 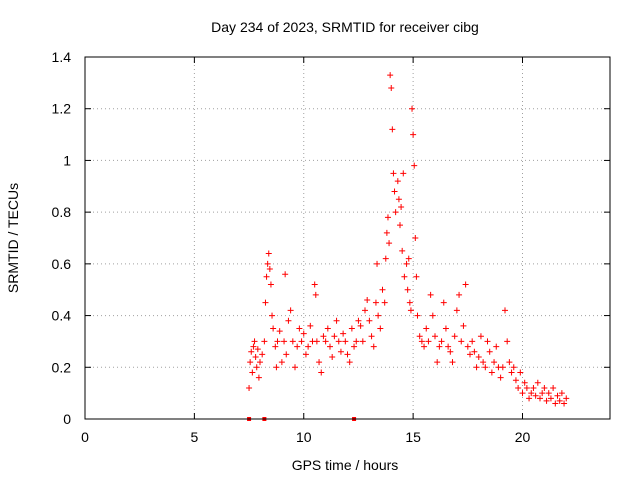 What do you see at coordinates (67, 419) in the screenshot?
I see `y-tick-label: 0` at bounding box center [67, 419].